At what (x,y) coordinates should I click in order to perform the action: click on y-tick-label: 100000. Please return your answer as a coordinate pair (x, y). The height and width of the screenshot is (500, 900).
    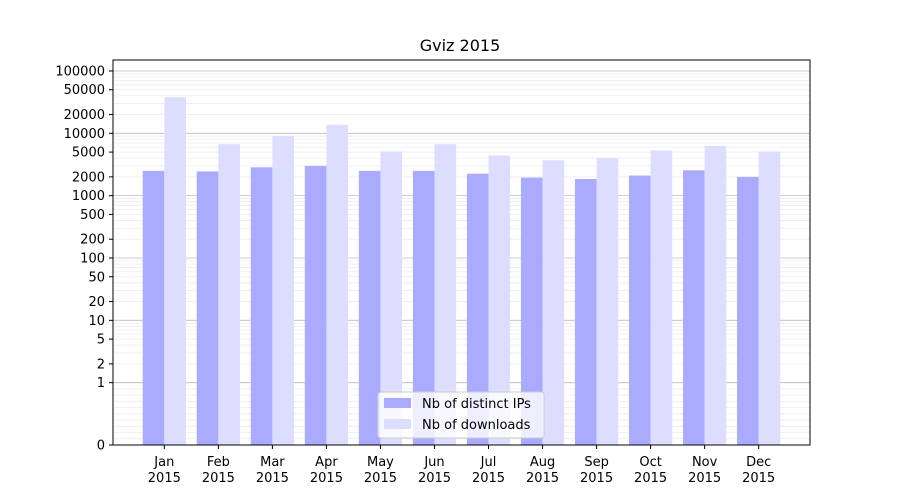
    Looking at the image, I should click on (80, 71).